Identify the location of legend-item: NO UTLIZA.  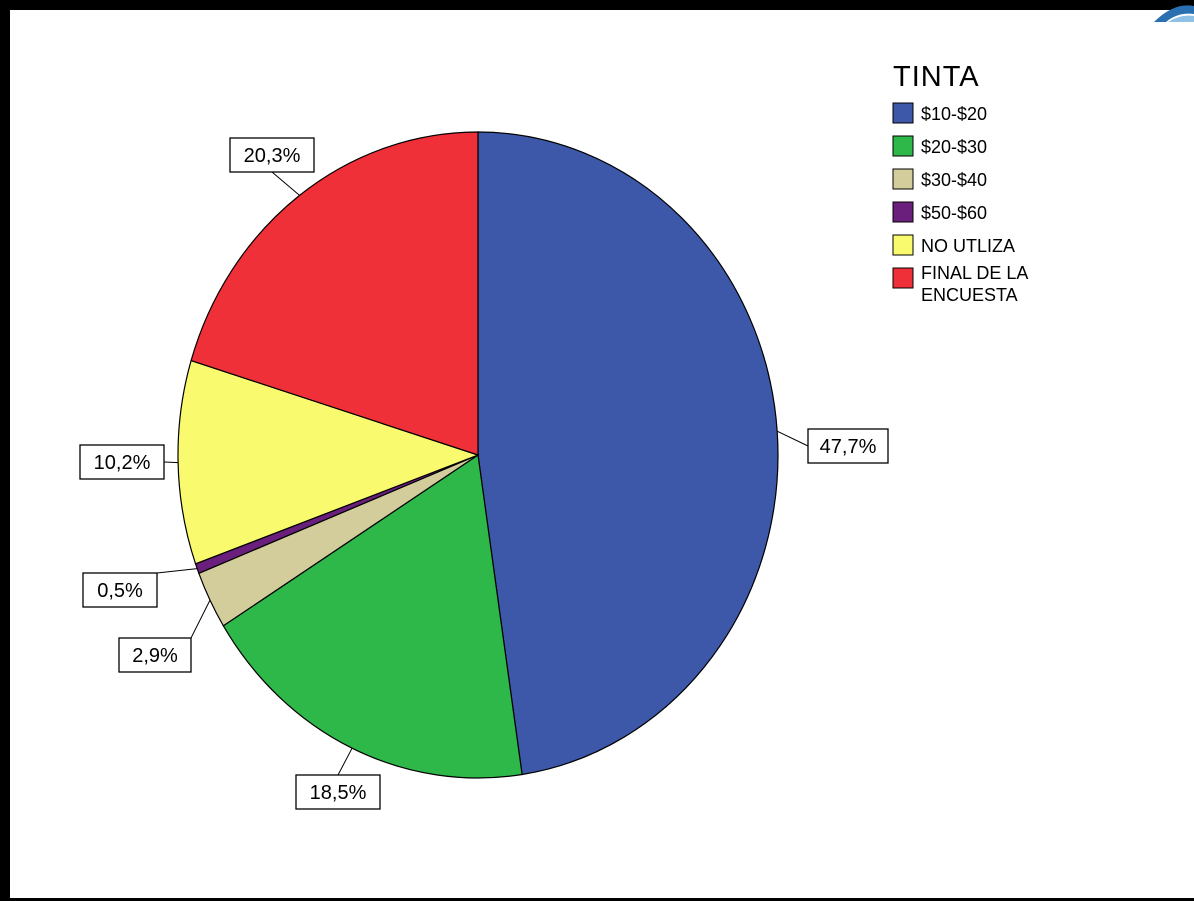
(953, 245).